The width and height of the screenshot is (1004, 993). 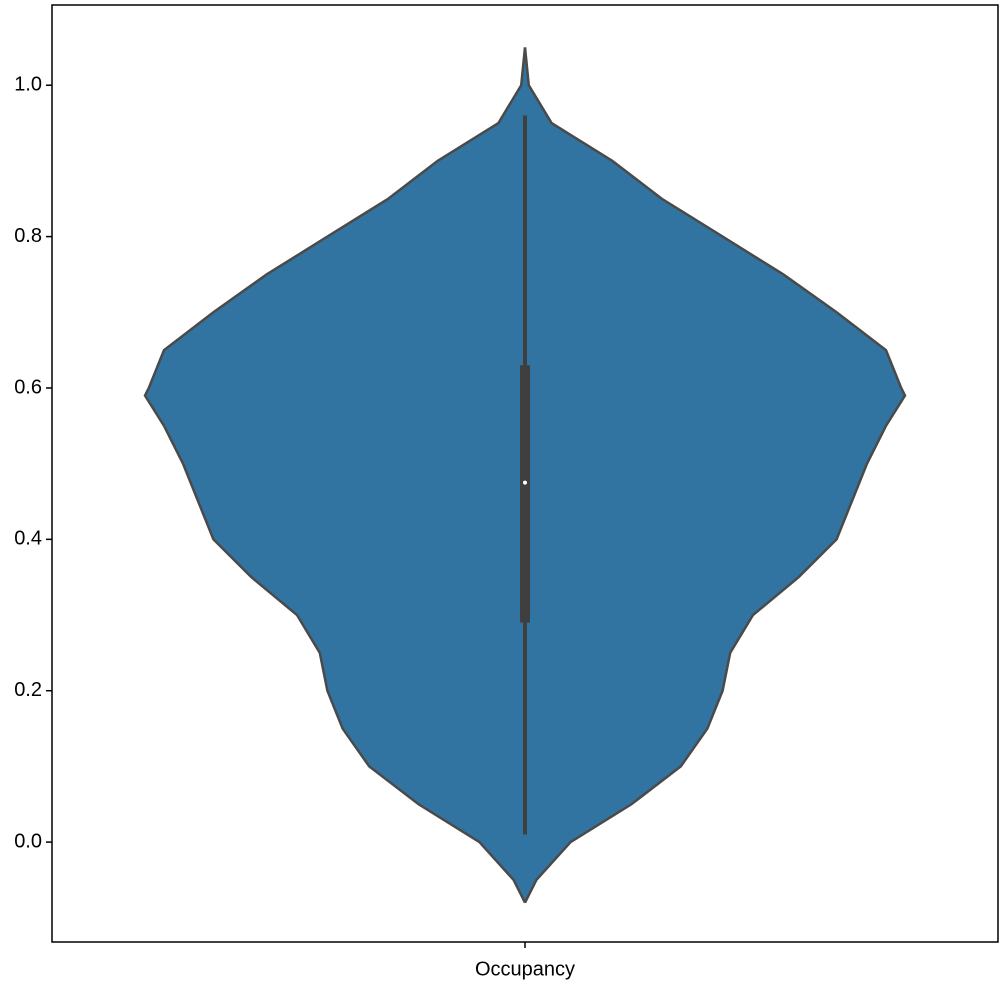 What do you see at coordinates (28, 539) in the screenshot?
I see `y-tick-label: 0.4` at bounding box center [28, 539].